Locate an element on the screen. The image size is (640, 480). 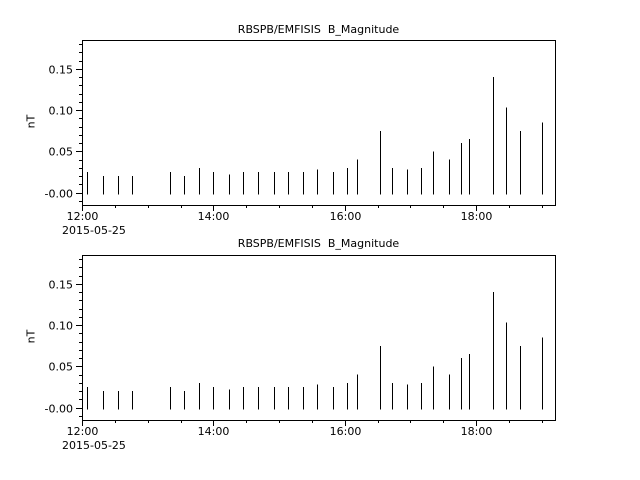
chart-title-bottom: RBSPB/EMFISIS B_Magnitude is located at coordinates (318, 243).